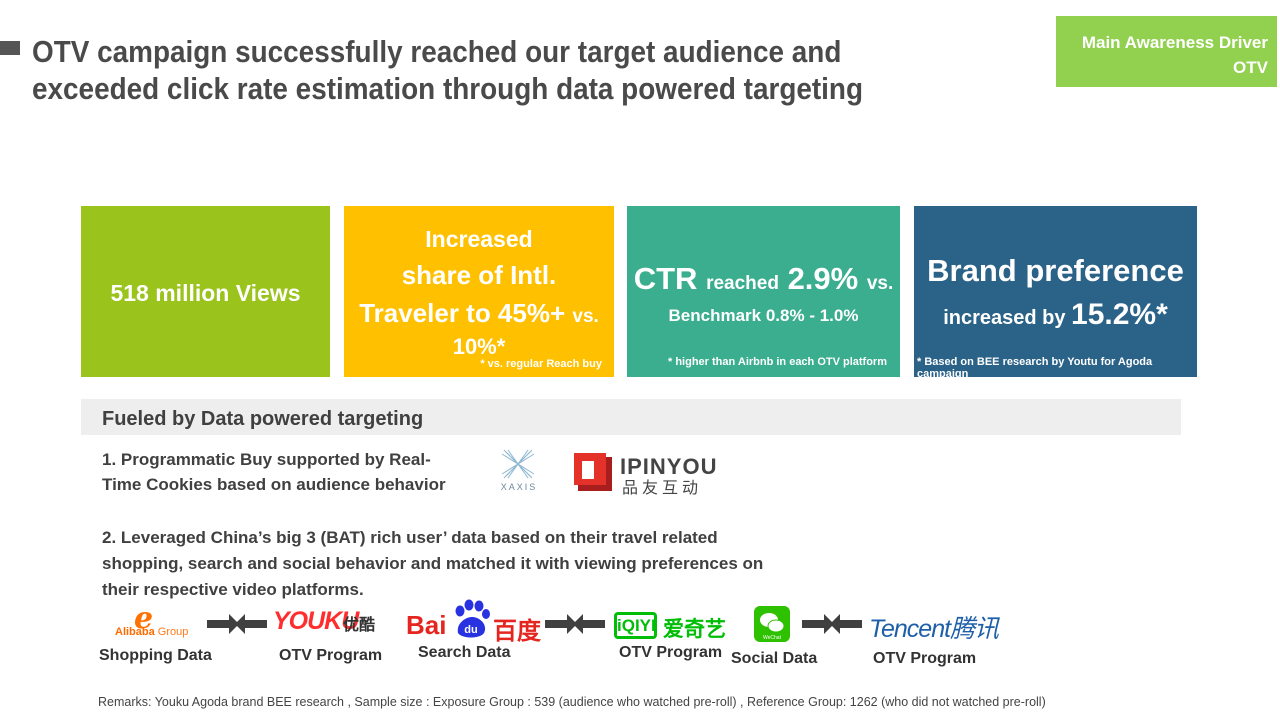 The height and width of the screenshot is (720, 1280). I want to click on kpi-ctr-value: 2.9%, so click(823, 278).